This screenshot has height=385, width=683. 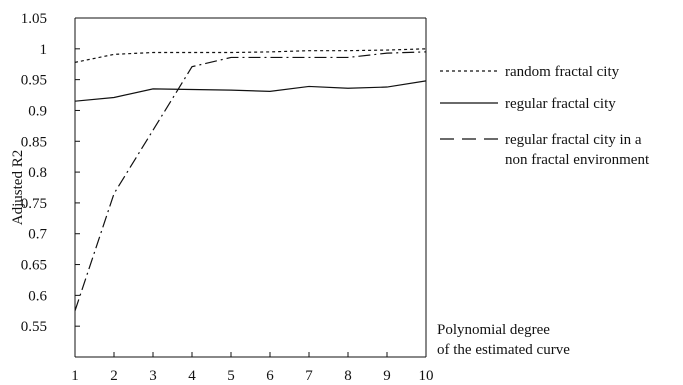 I want to click on y-tick-label: 0.85, so click(x=34, y=142).